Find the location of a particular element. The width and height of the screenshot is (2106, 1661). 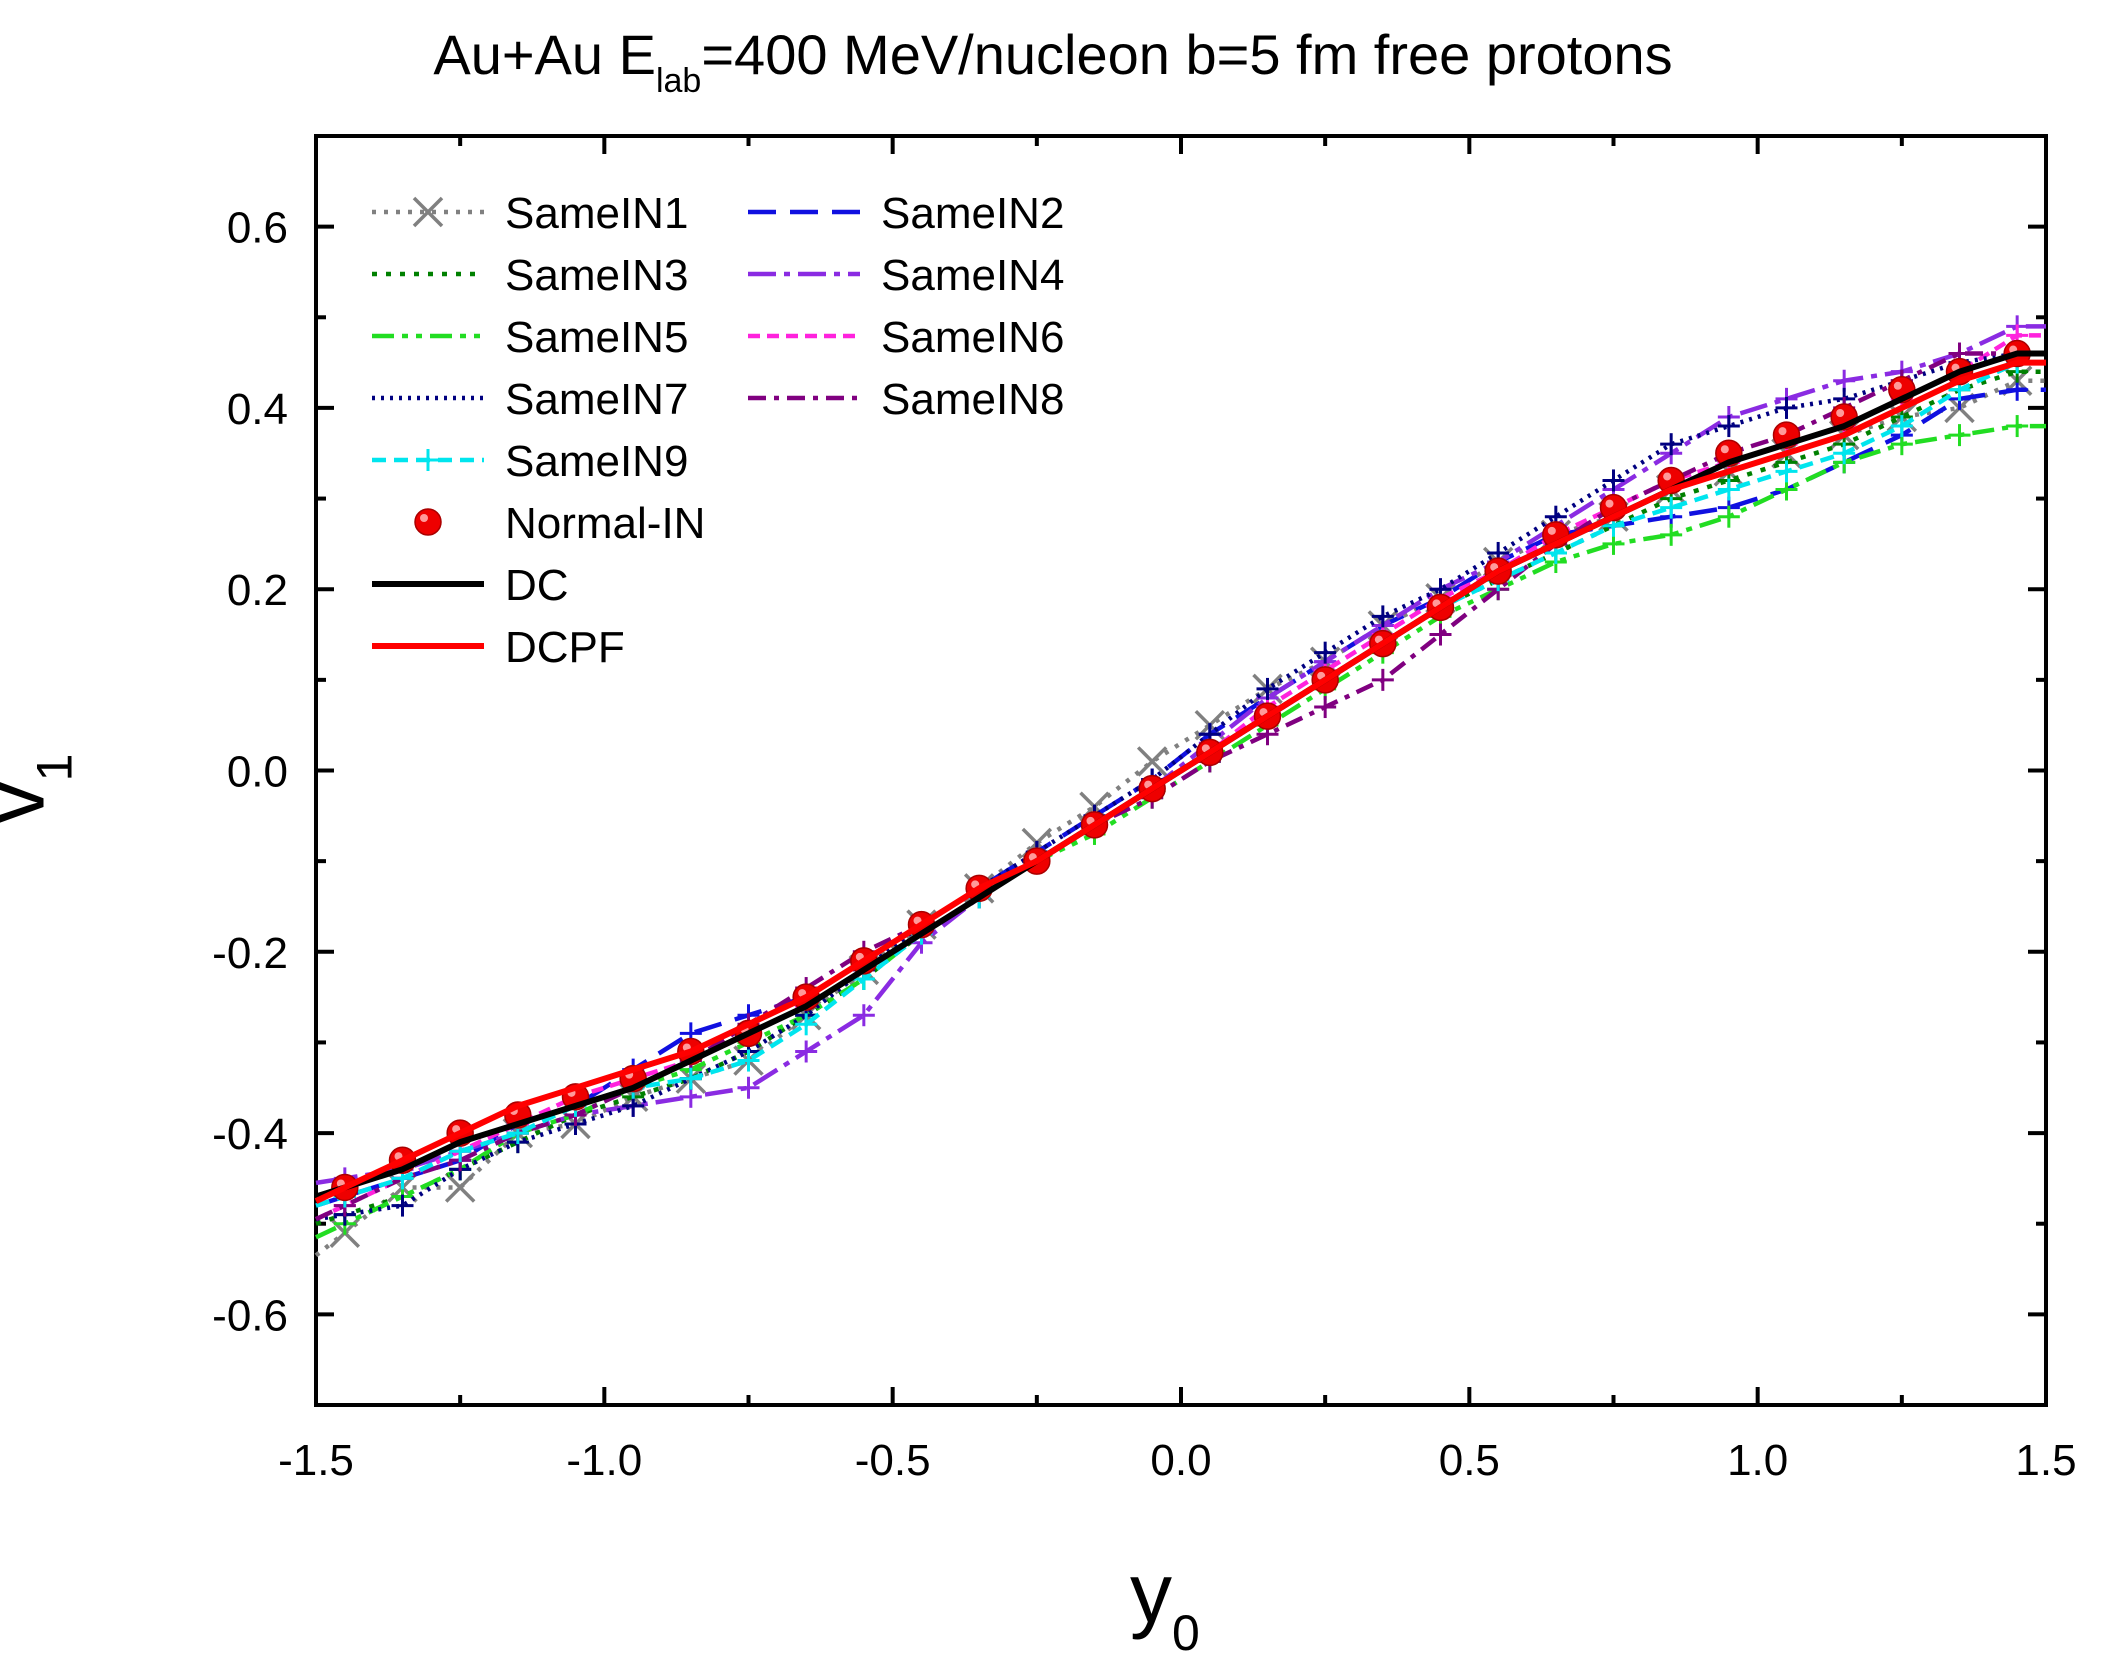

legend-entry-samein9: SameIN9 is located at coordinates (530, 461).